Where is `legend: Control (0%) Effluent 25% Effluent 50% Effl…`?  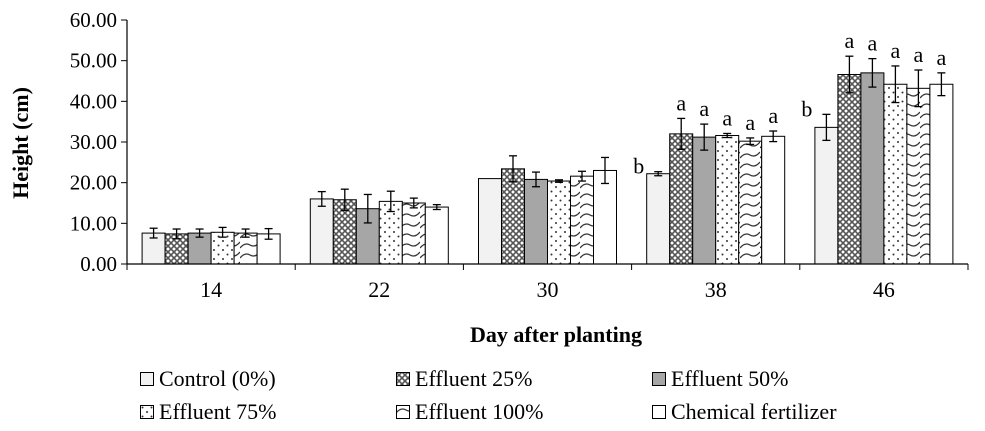
legend: Control (0%) Effluent 25% Effluent 50% Effl… is located at coordinates (550, 397).